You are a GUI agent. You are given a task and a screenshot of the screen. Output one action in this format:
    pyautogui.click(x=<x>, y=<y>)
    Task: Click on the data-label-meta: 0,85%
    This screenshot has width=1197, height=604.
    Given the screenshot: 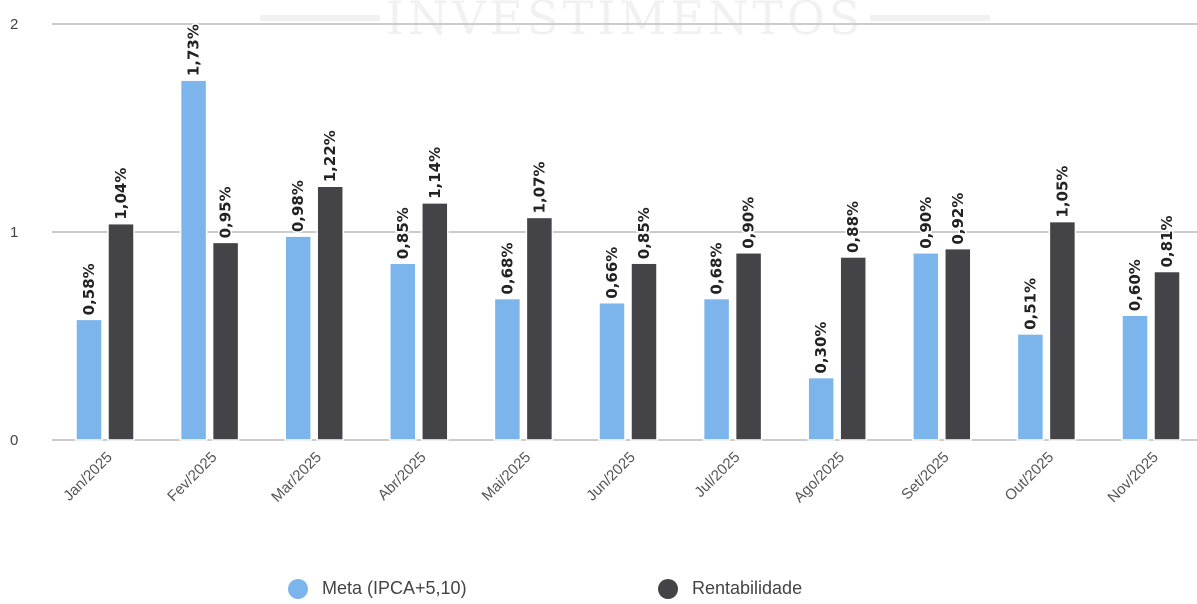 What is the action you would take?
    pyautogui.click(x=403, y=233)
    